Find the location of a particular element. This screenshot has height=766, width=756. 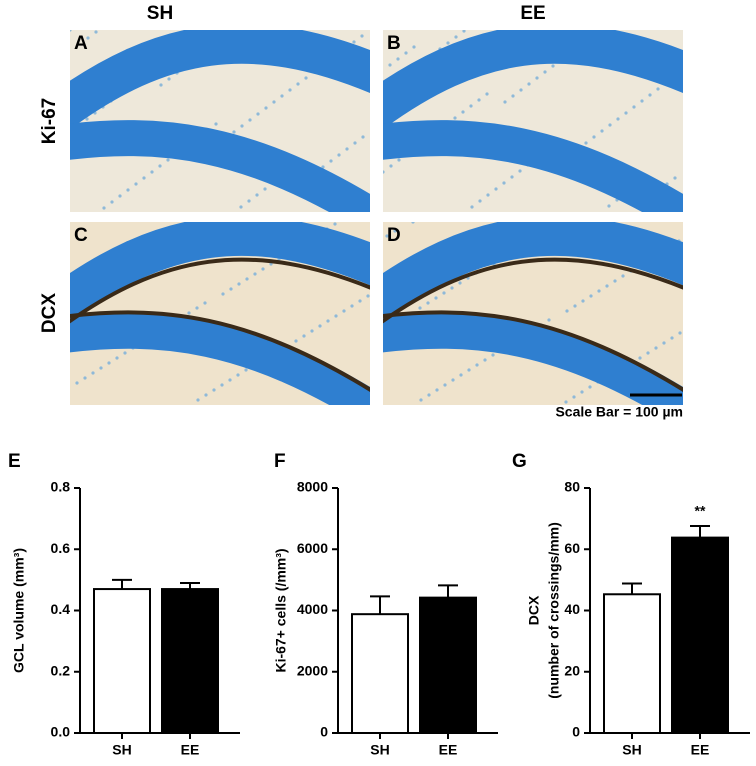

y-tick-label: 0.8 is located at coordinates (61, 487).